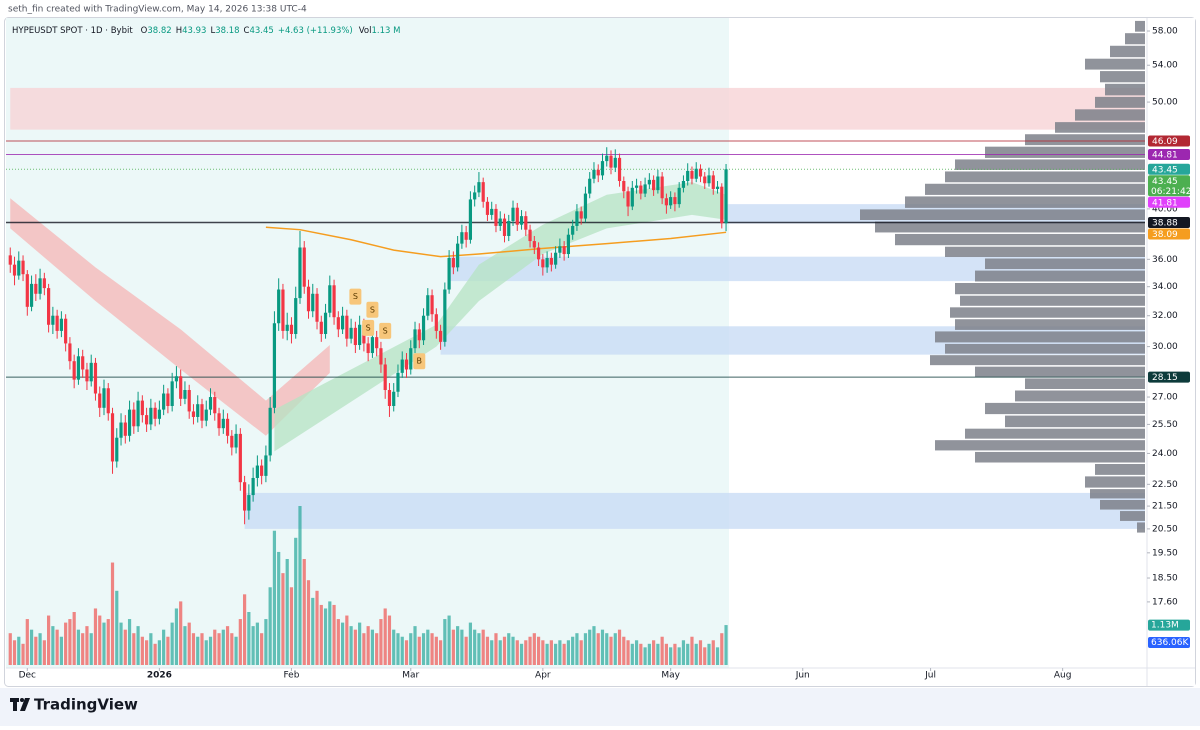 Image resolution: width=1200 pixels, height=730 pixels. What do you see at coordinates (247, 31) in the screenshot?
I see `legend-key: C` at bounding box center [247, 31].